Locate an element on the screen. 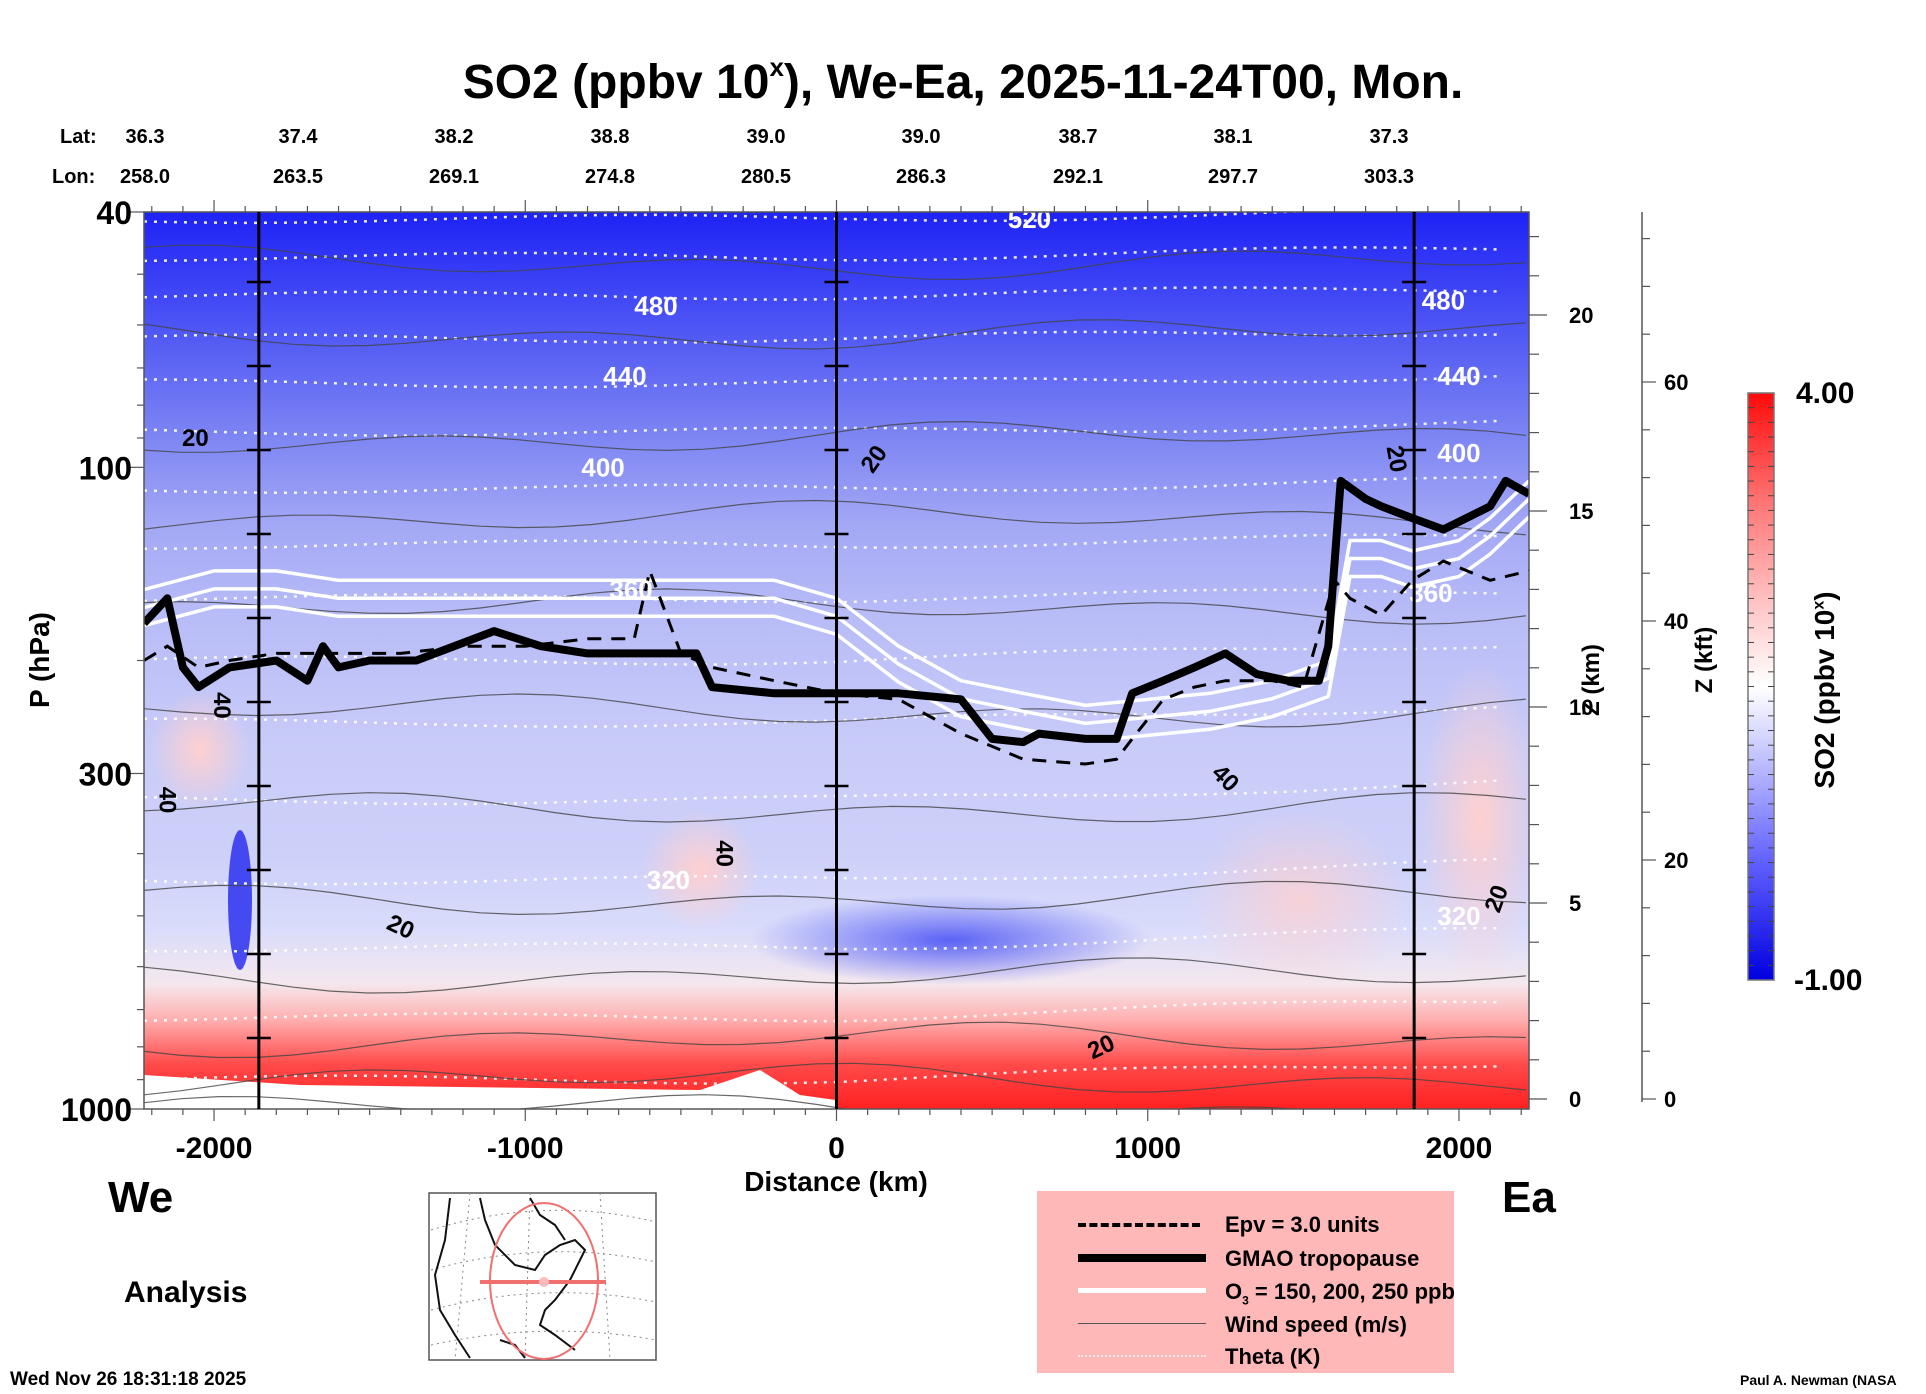 The height and width of the screenshot is (1394, 1926). lat-value: 38.8 is located at coordinates (610, 137).